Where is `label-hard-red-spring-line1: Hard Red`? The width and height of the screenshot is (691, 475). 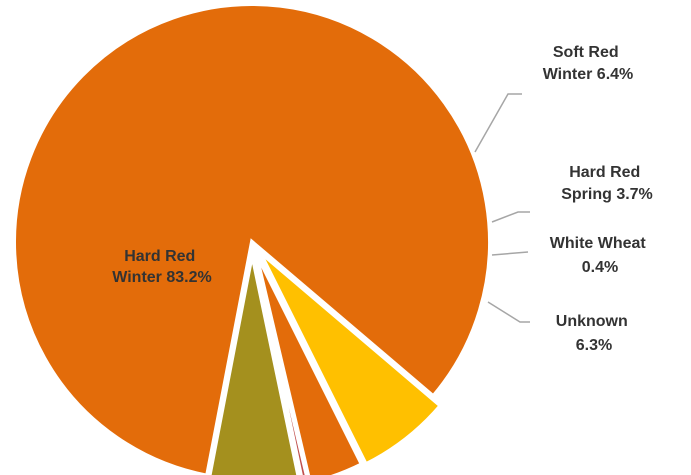 label-hard-red-spring-line1: Hard Red is located at coordinates (604, 172).